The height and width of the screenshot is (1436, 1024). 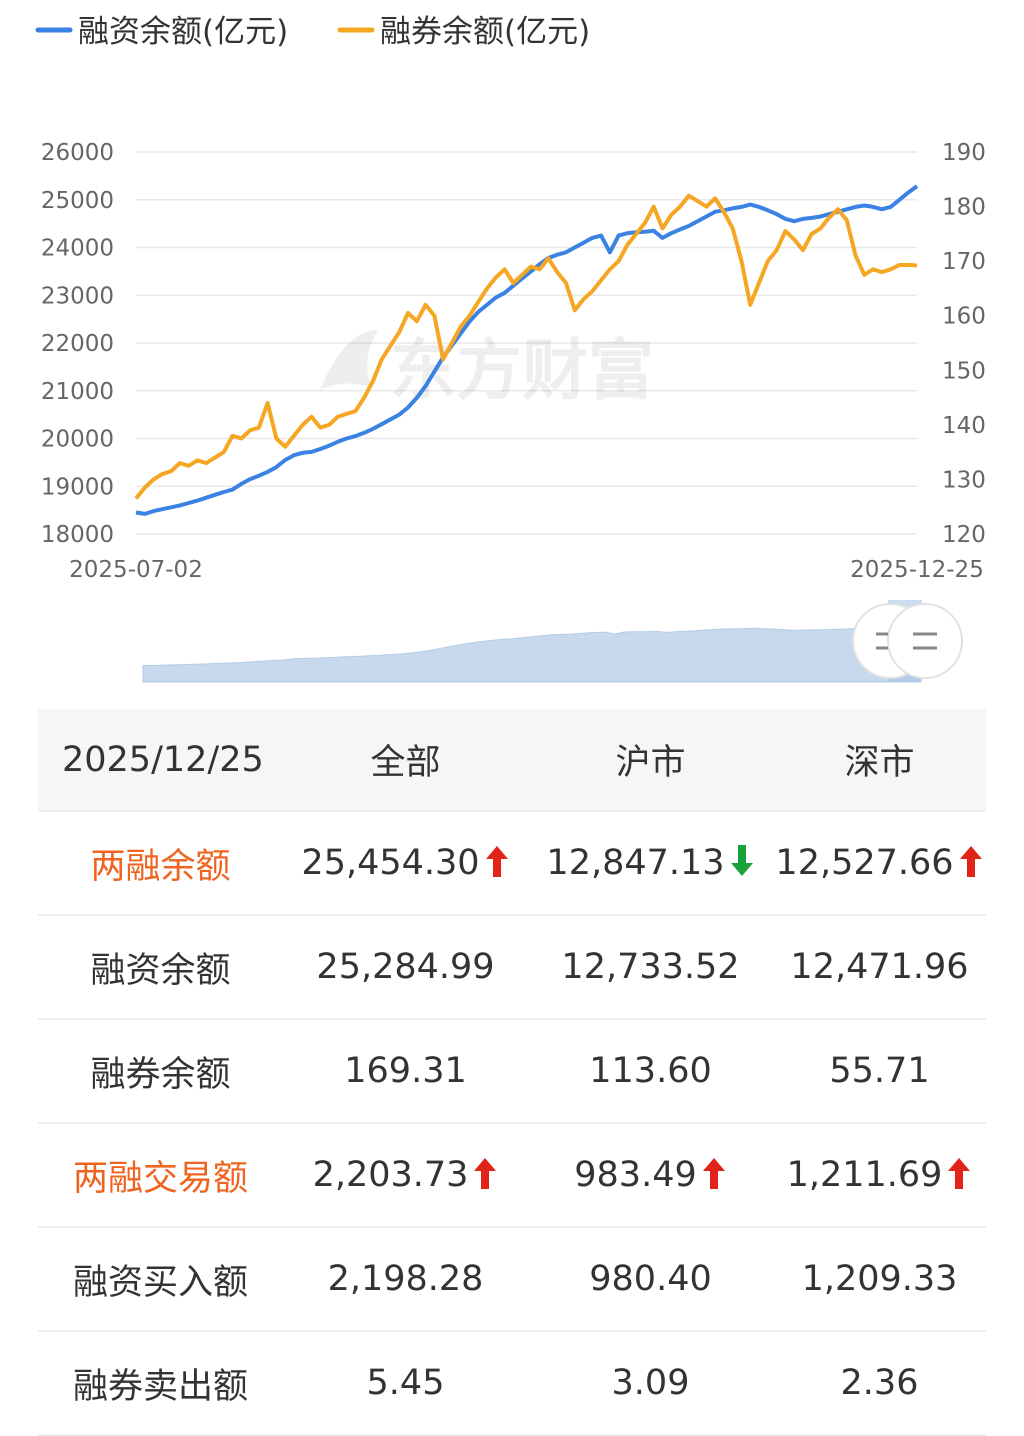 I want to click on cell-sz: 1,211.69, so click(x=879, y=1175).